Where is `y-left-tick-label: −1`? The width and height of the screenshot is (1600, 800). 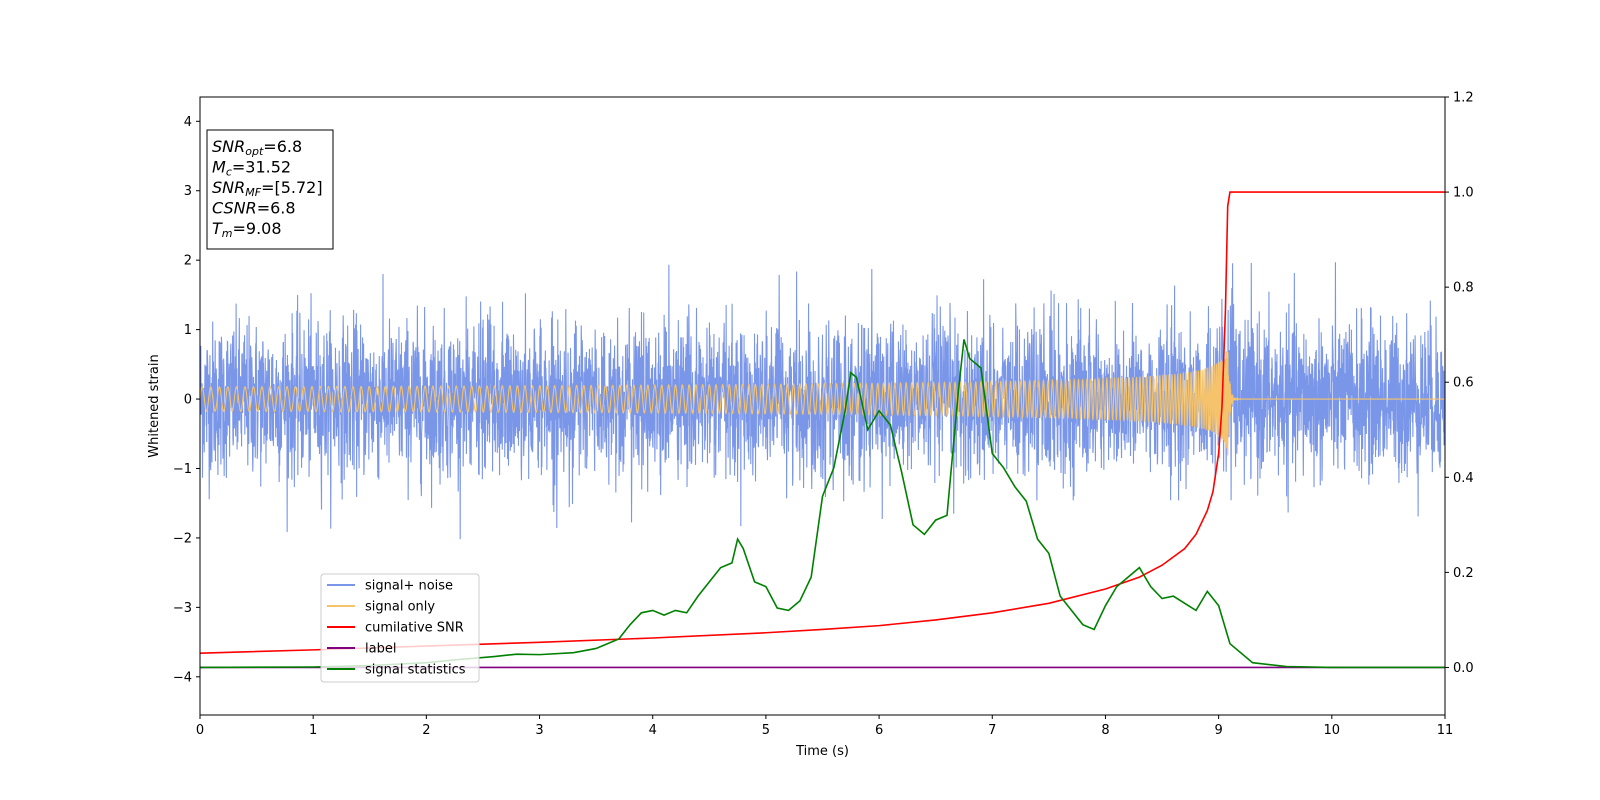 y-left-tick-label: −1 is located at coordinates (182, 469).